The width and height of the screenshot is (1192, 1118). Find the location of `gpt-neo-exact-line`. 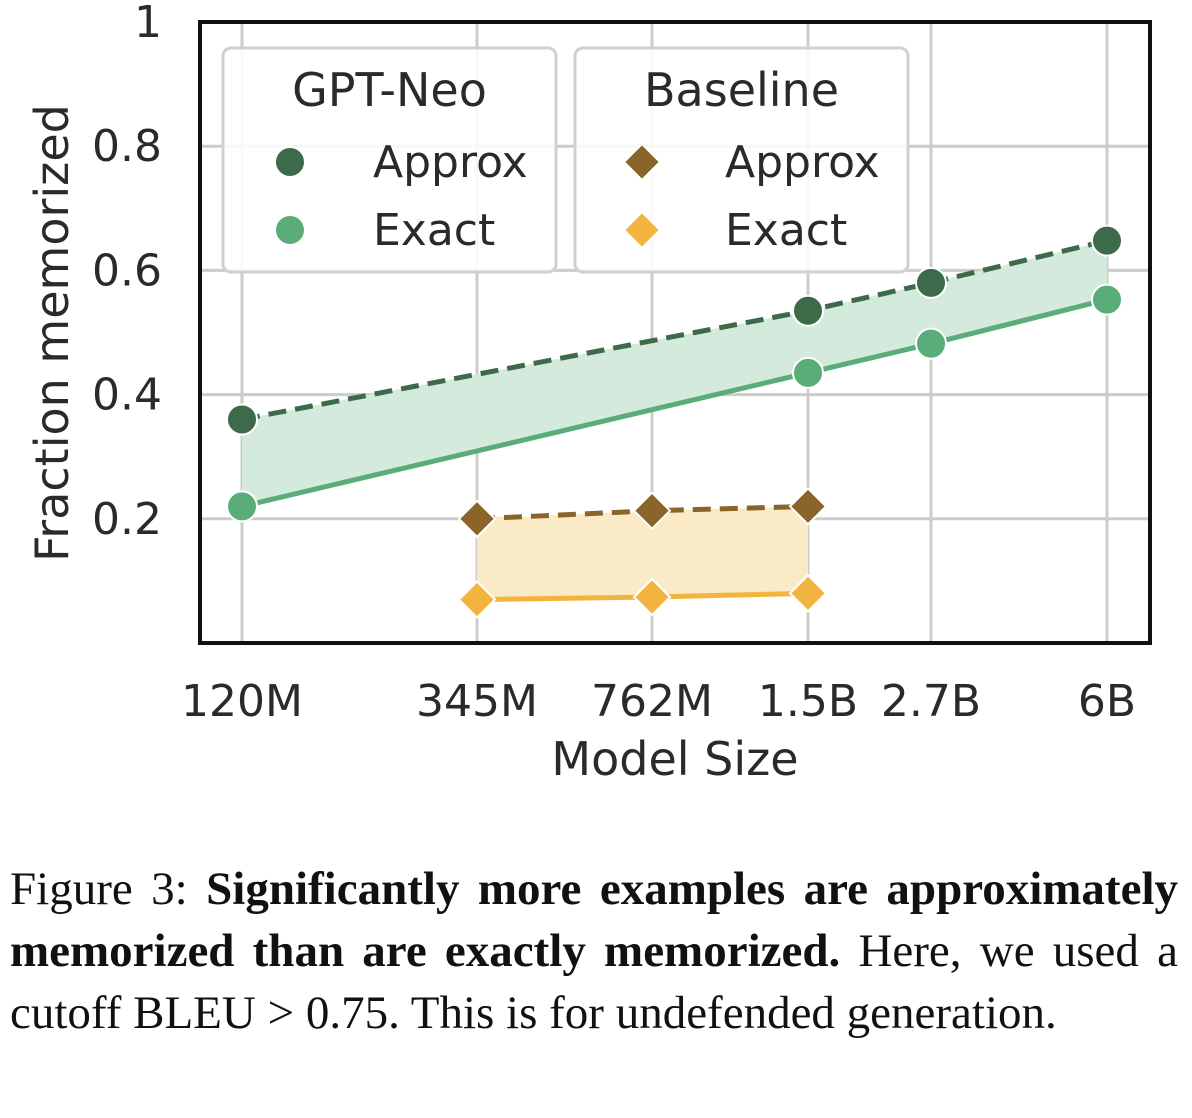

gpt-neo-exact-line is located at coordinates (674, 403).